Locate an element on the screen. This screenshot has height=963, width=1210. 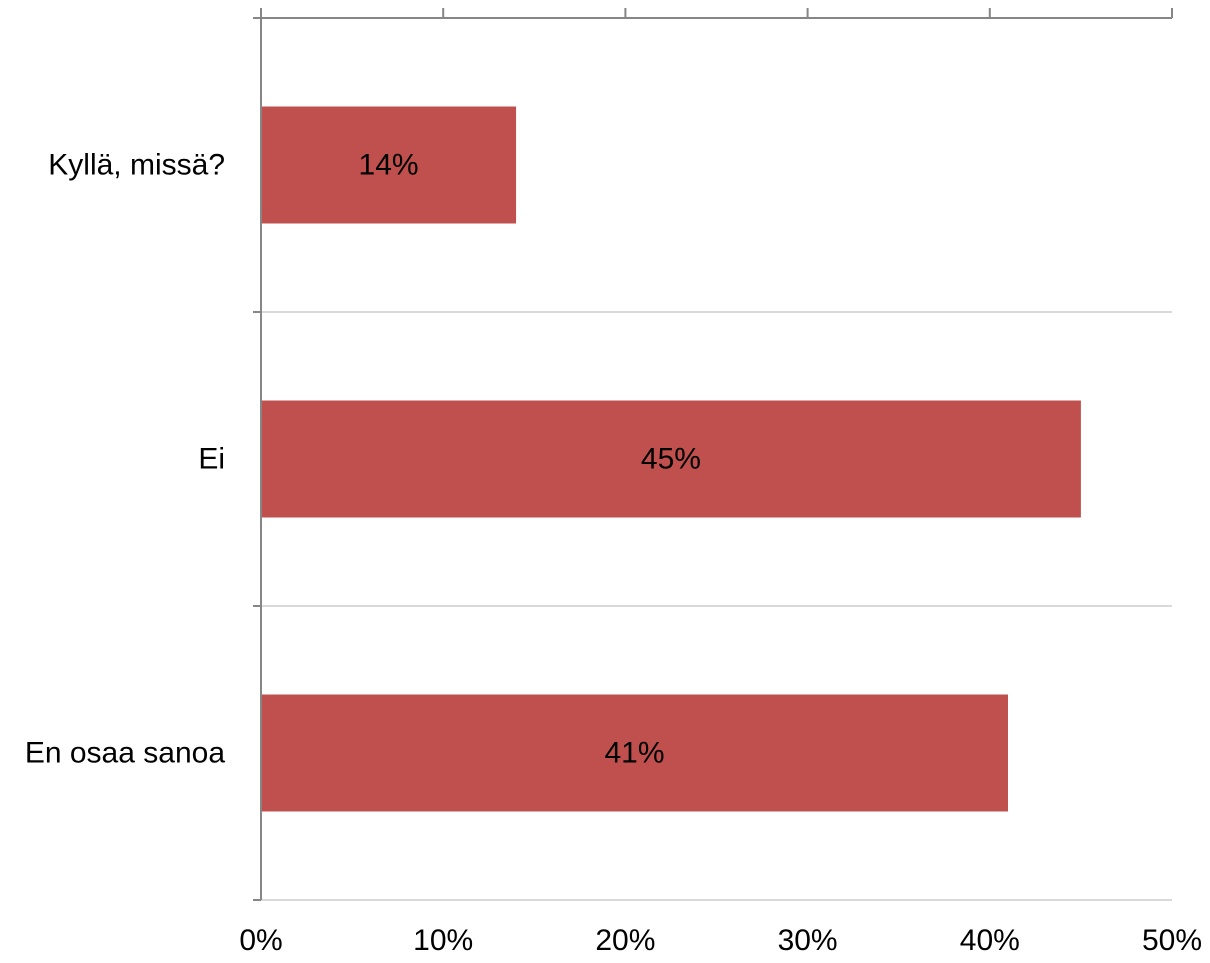
bar-data-label: 14% is located at coordinates (389, 165).